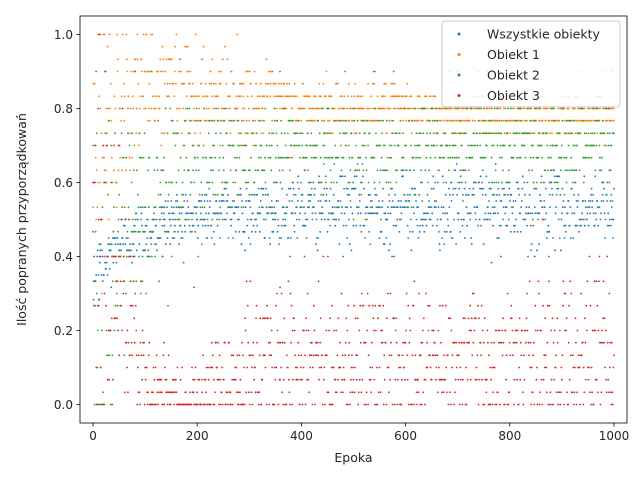 The width and height of the screenshot is (640, 480). What do you see at coordinates (63, 109) in the screenshot?
I see `y-tick-label: 0.8` at bounding box center [63, 109].